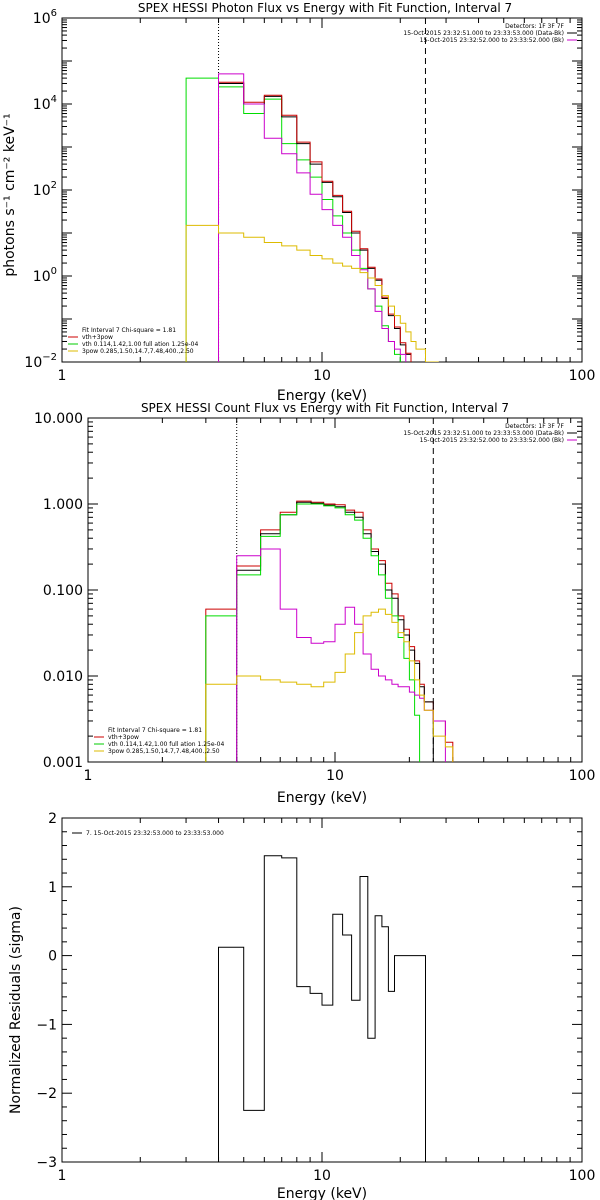  Describe the element at coordinates (582, 776) in the screenshot. I see `count-x-tick-label: 100` at that location.